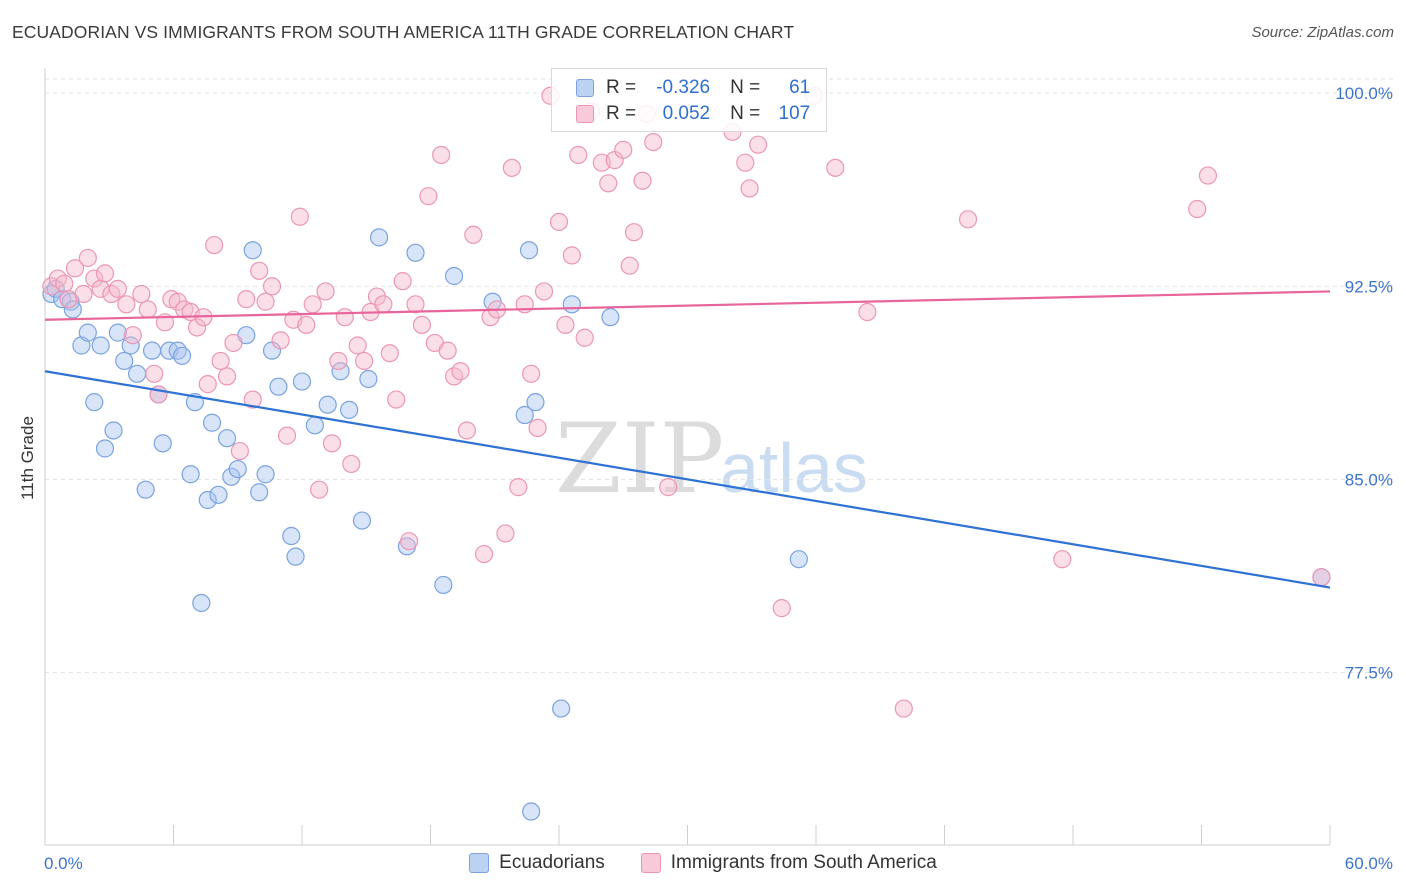 The height and width of the screenshot is (892, 1406). I want to click on legend-r-label: R =, so click(621, 87).